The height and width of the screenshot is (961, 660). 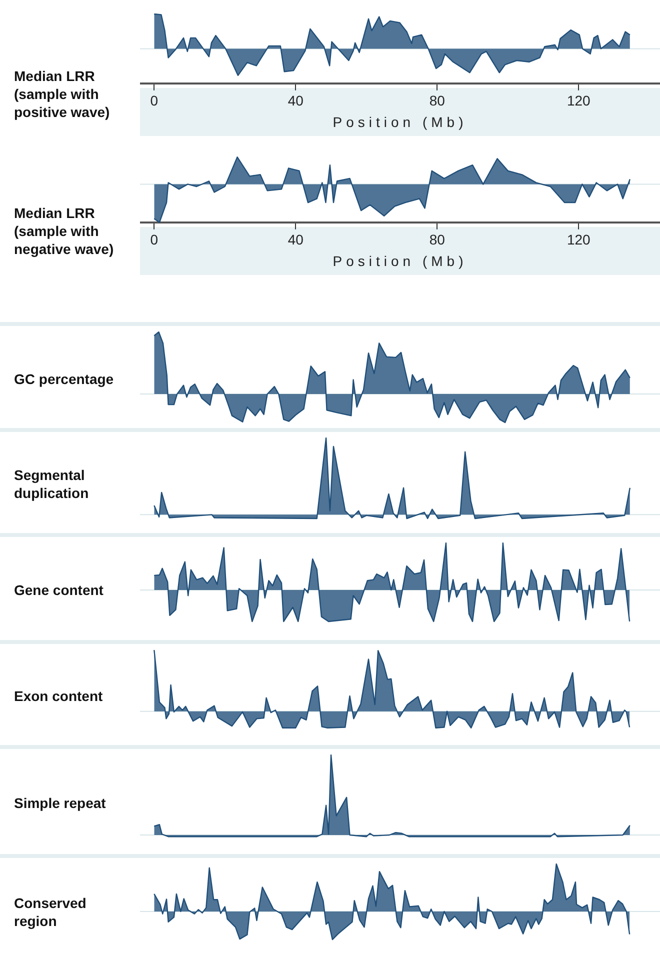 What do you see at coordinates (52, 484) in the screenshot?
I see `y-axis-title: Segmental duplication` at bounding box center [52, 484].